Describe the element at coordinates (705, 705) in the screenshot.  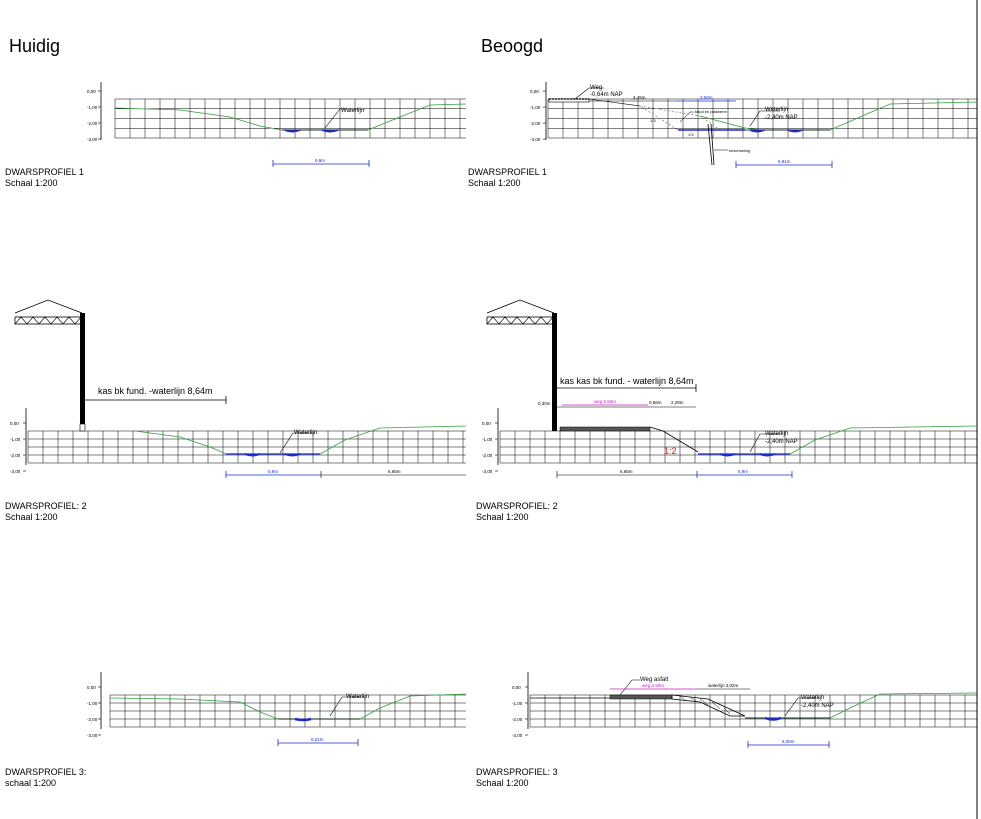
I see `embankment-hatch-lines` at that location.